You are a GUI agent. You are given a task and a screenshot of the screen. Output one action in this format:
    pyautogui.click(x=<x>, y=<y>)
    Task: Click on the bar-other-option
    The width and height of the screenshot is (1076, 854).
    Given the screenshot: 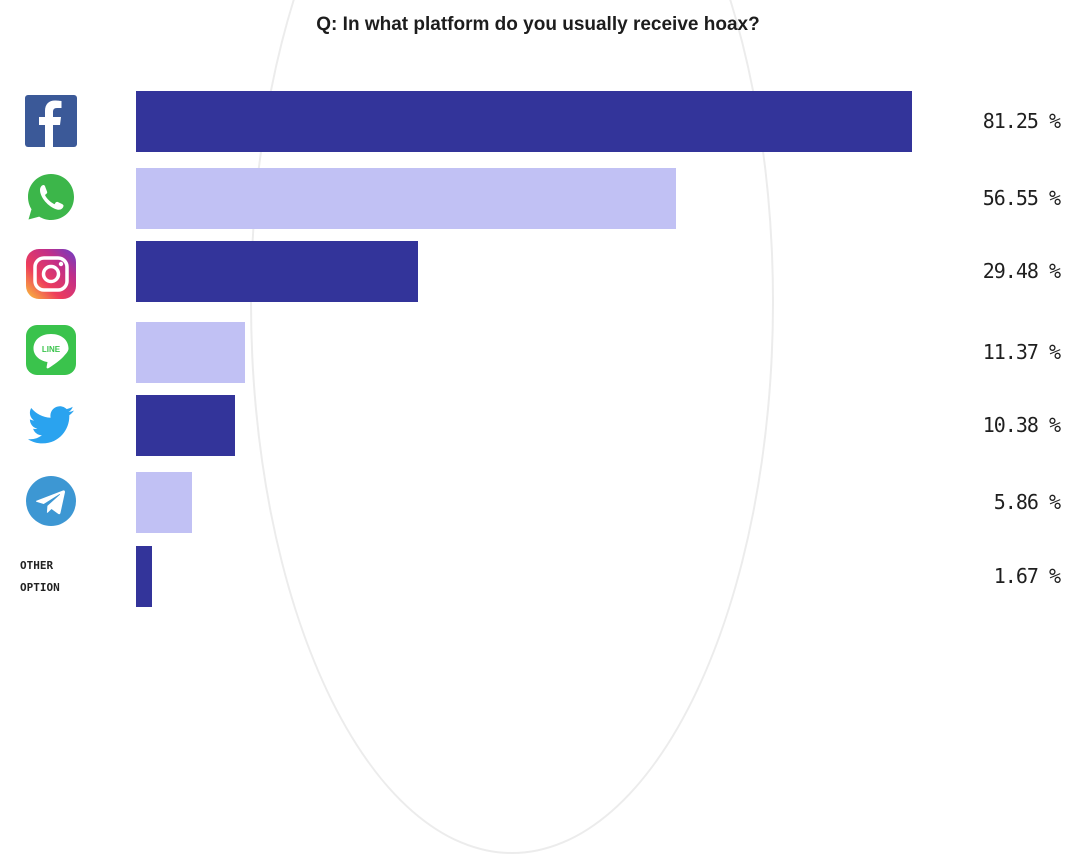 What is the action you would take?
    pyautogui.click(x=144, y=576)
    